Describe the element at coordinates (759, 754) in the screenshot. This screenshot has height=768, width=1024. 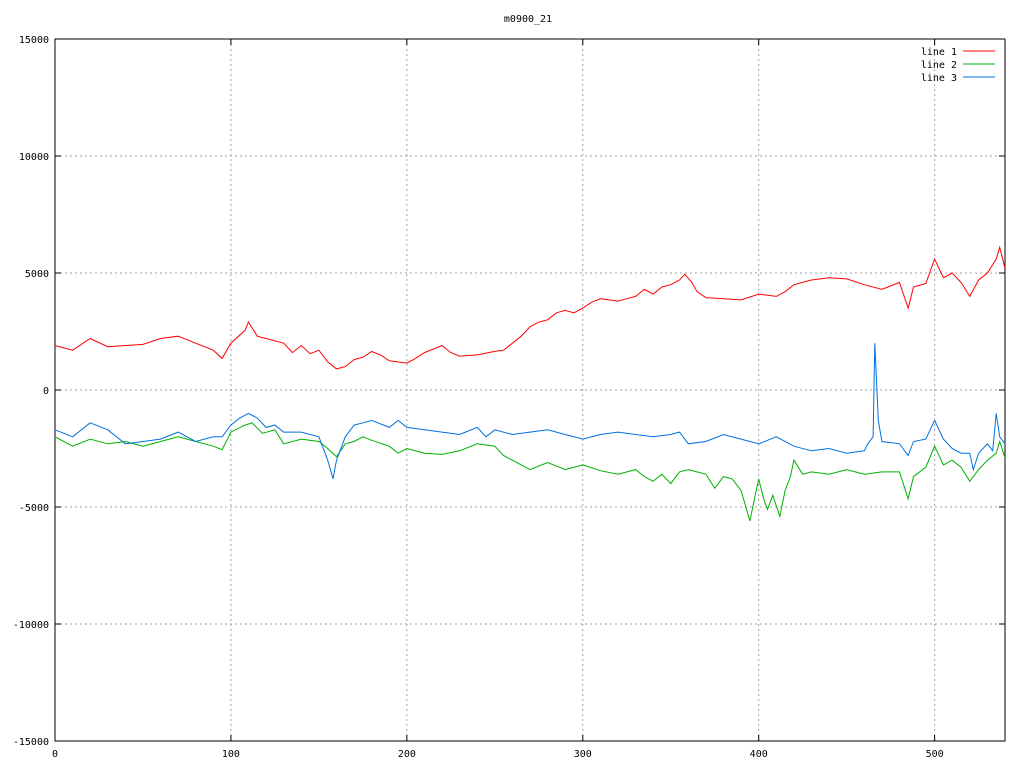
I see `x-tick-label: 400` at that location.